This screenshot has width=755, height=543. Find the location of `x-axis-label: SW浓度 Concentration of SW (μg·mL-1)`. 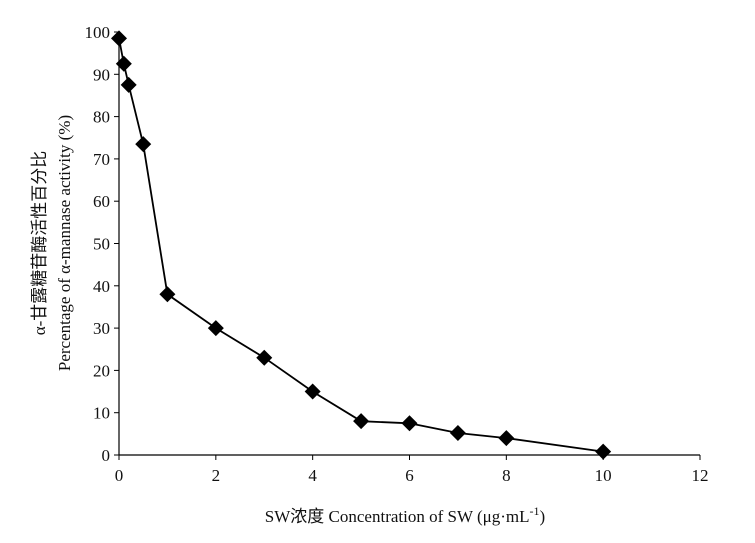

x-axis-label: SW浓度 Concentration of SW (μg·mL-1) is located at coordinates (405, 515).